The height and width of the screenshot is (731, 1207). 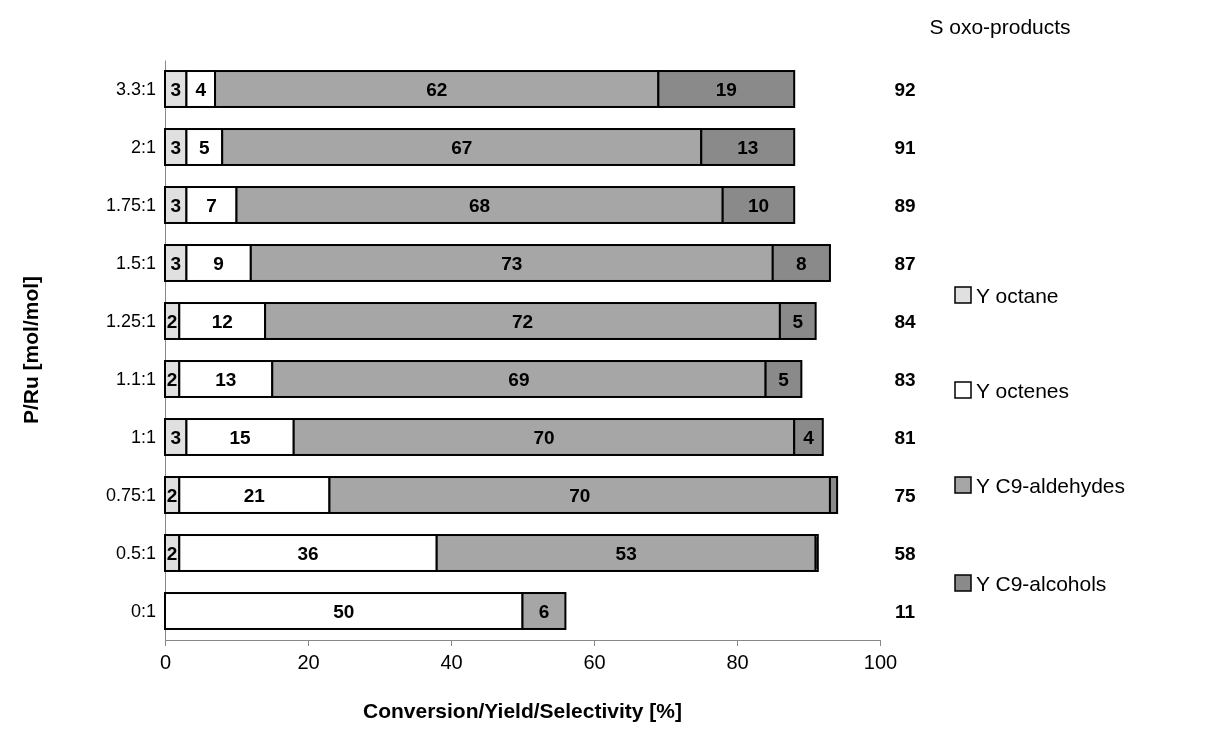 I want to click on text: 58, so click(x=905, y=553).